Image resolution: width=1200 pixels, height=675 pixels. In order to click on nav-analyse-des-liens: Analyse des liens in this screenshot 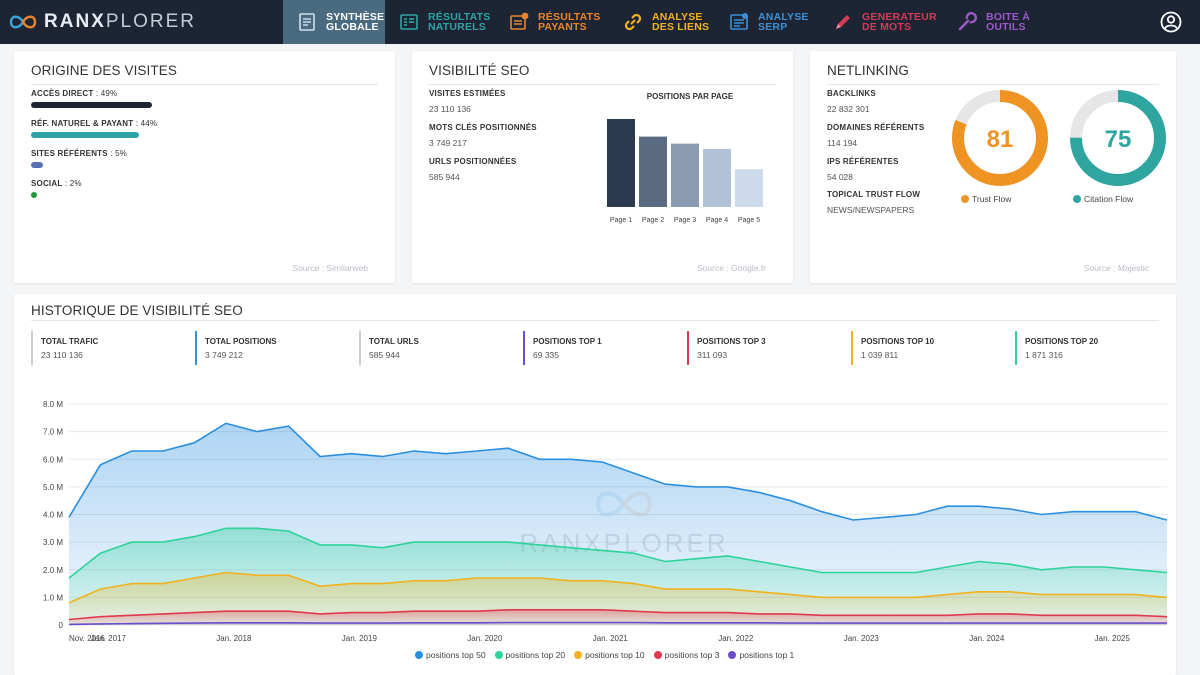, I will do `click(662, 22)`.